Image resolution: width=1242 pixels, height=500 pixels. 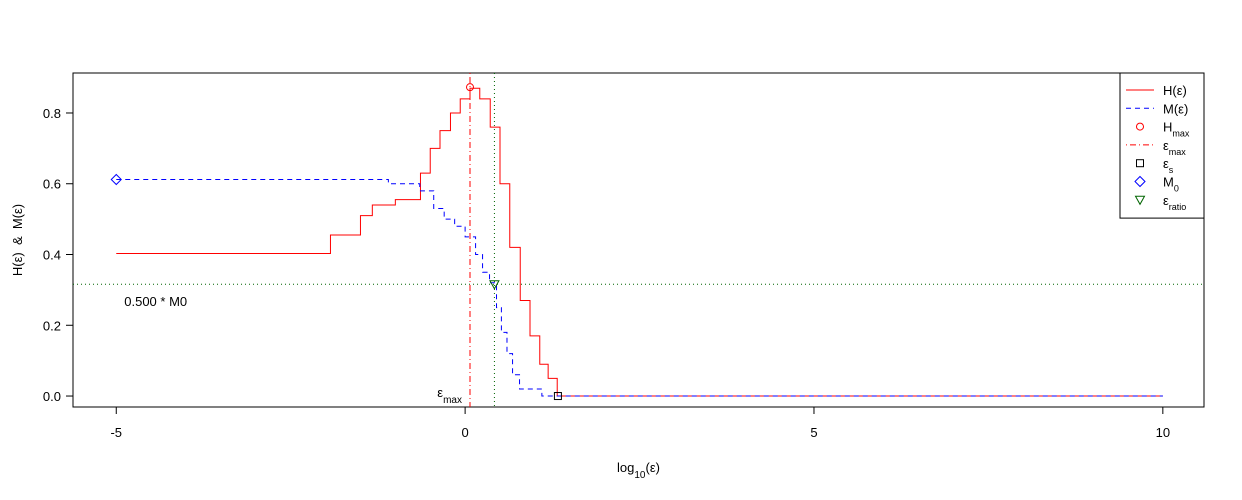 I want to click on x-label-sub: 10, so click(x=640, y=475).